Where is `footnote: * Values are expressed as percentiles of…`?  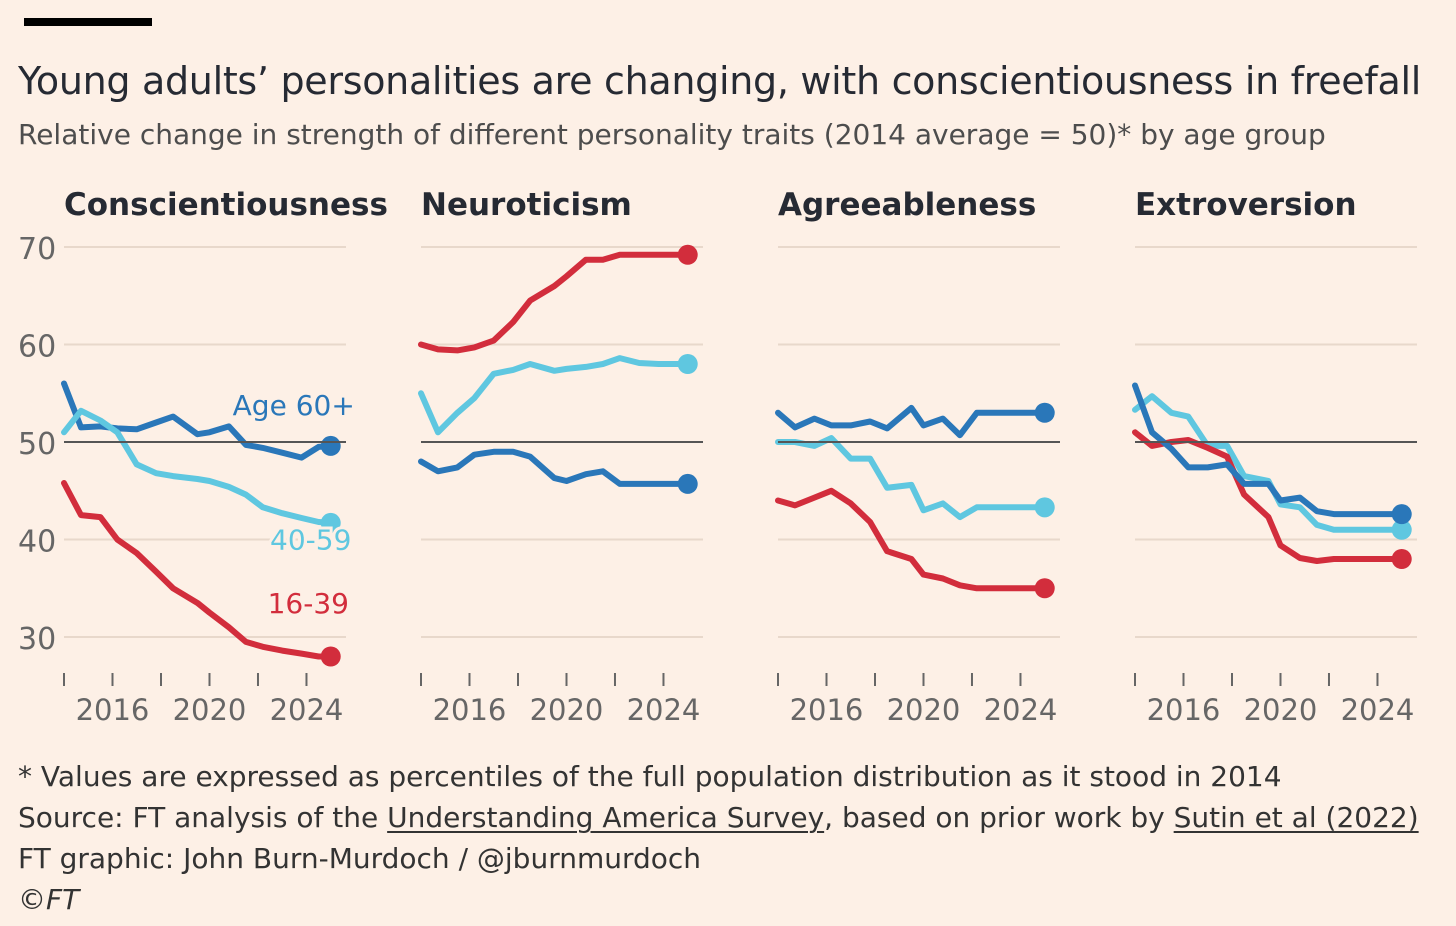
footnote: * Values are expressed as percentiles of… is located at coordinates (650, 776).